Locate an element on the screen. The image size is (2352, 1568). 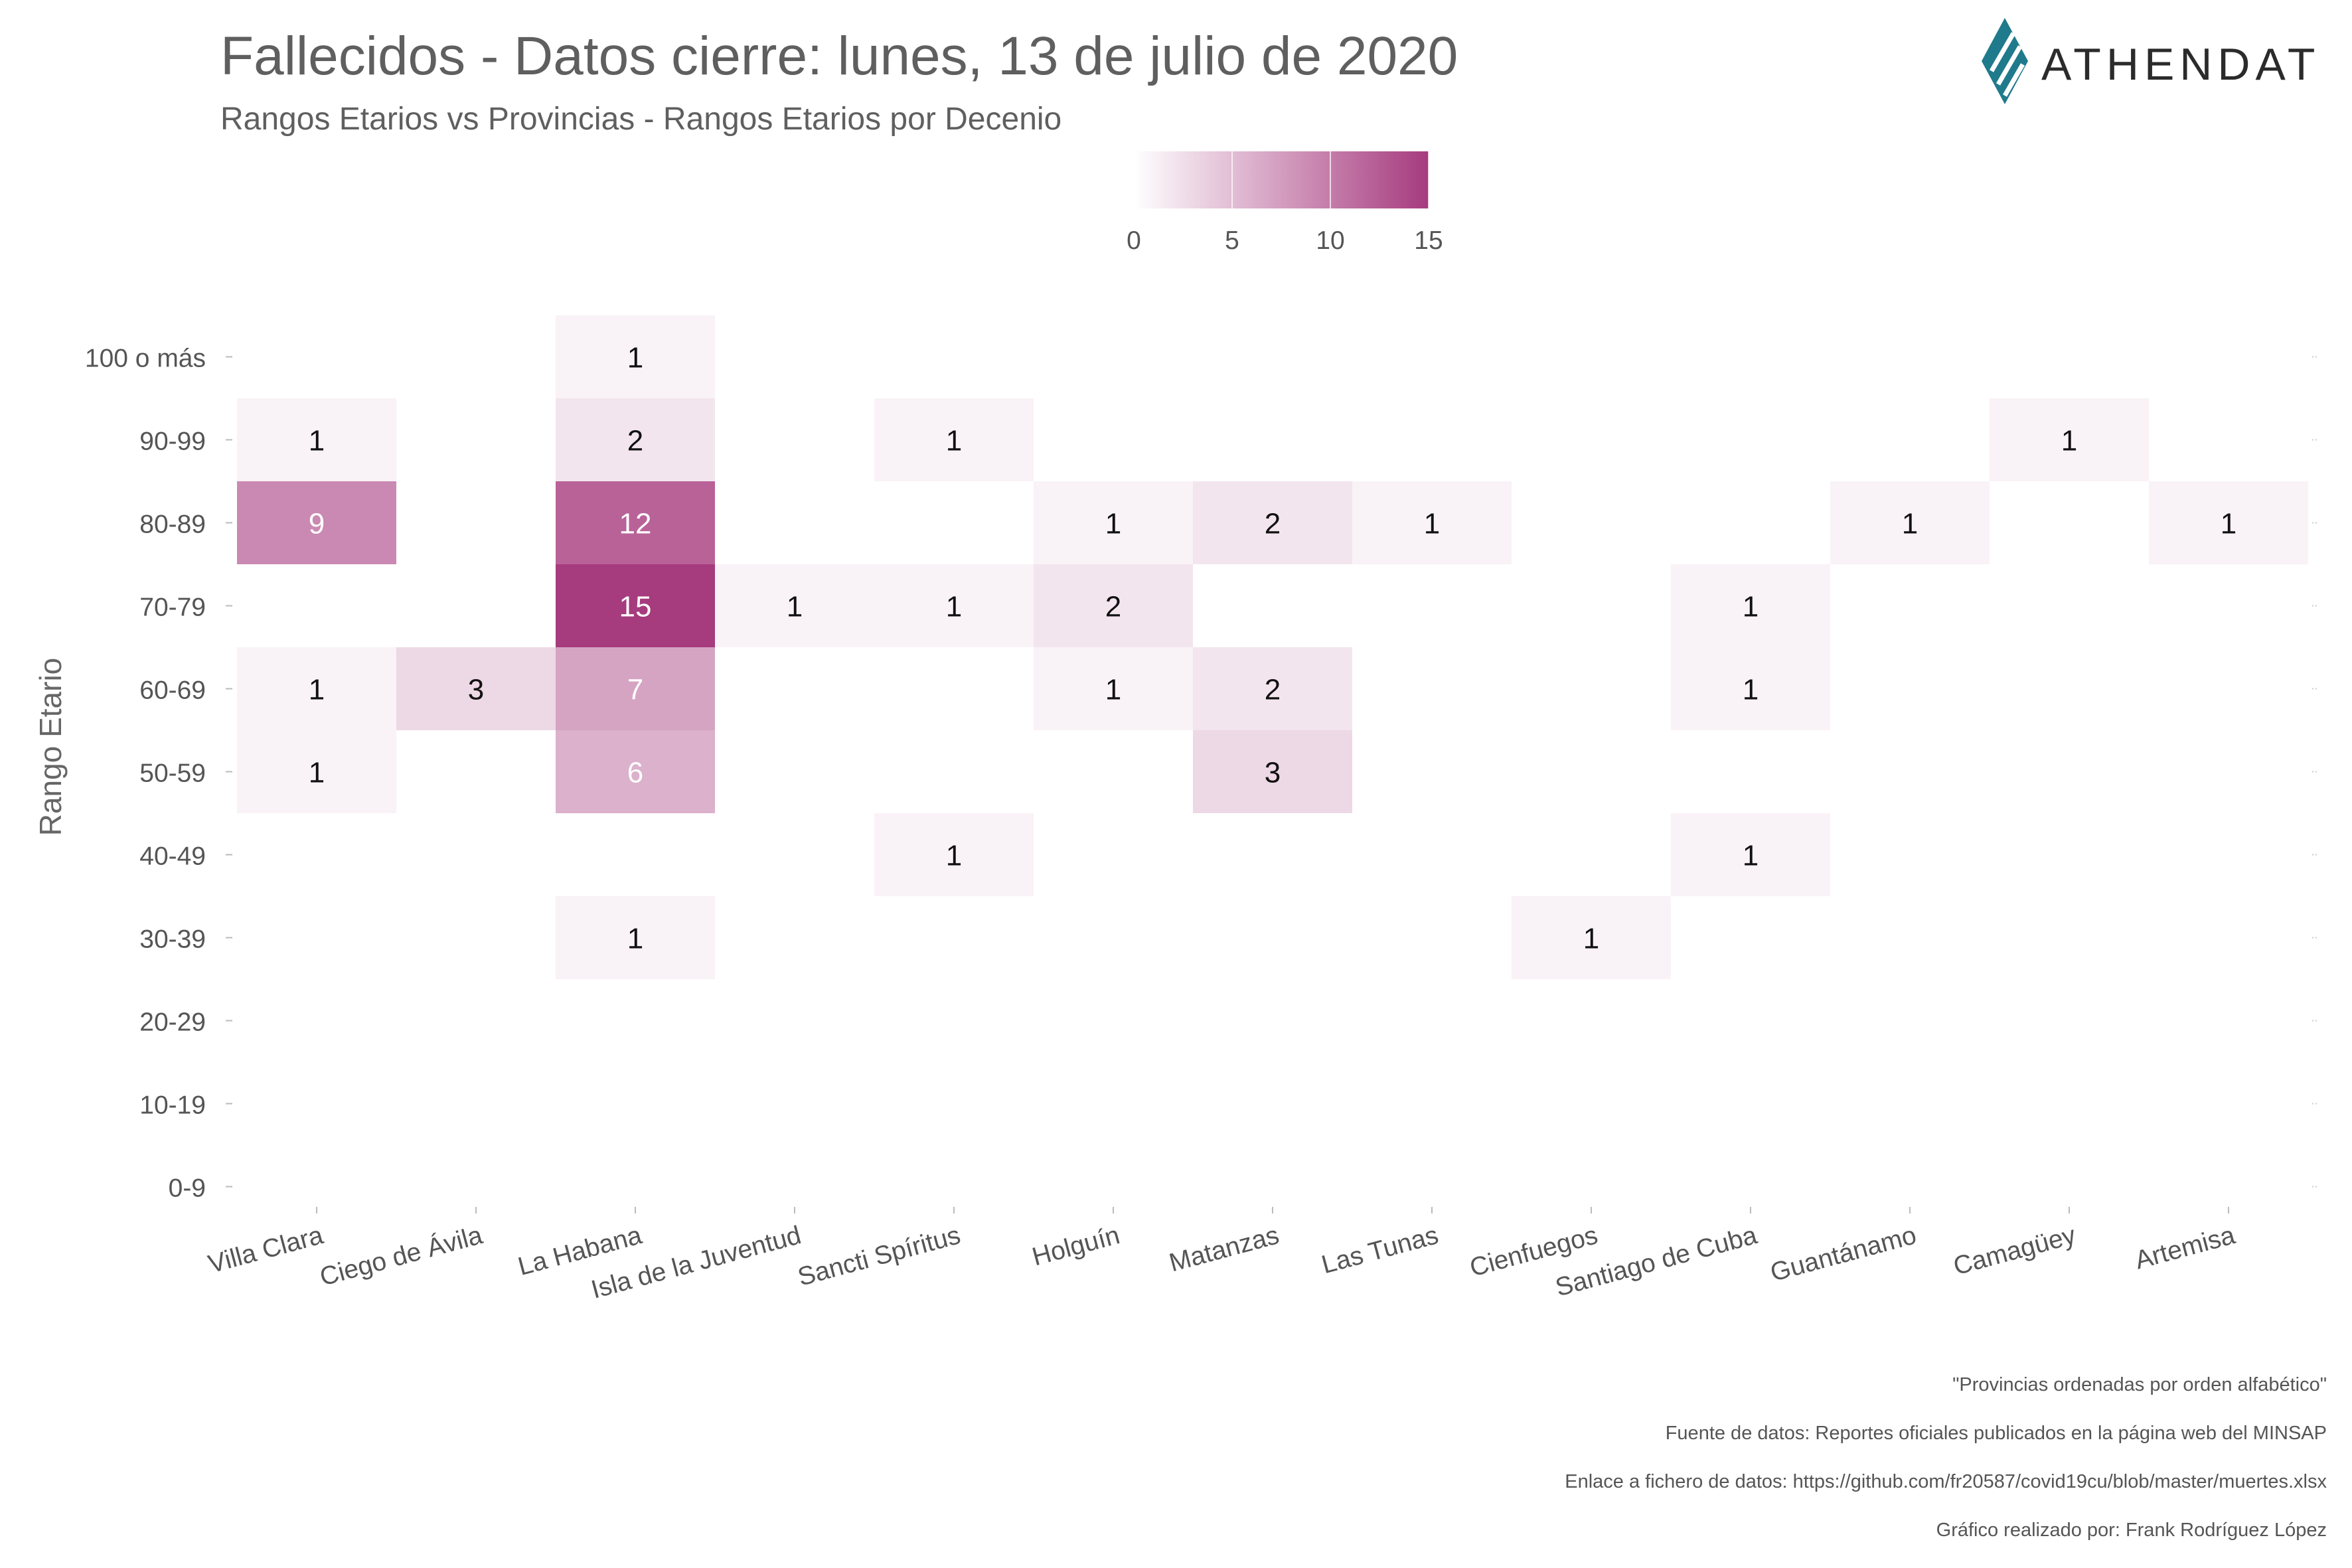
cell-value-label: 7 is located at coordinates (635, 690).